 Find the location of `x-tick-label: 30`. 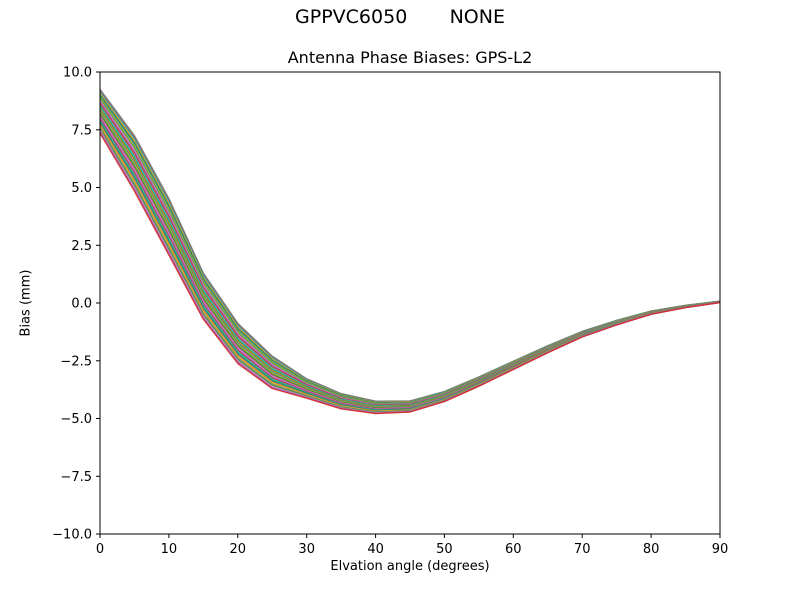

x-tick-label: 30 is located at coordinates (306, 549).